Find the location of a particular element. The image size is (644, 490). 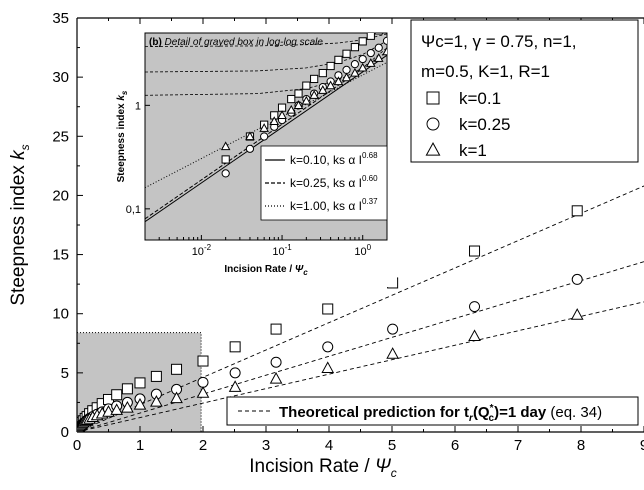

y-tick-label: 0 is located at coordinates (65, 432).